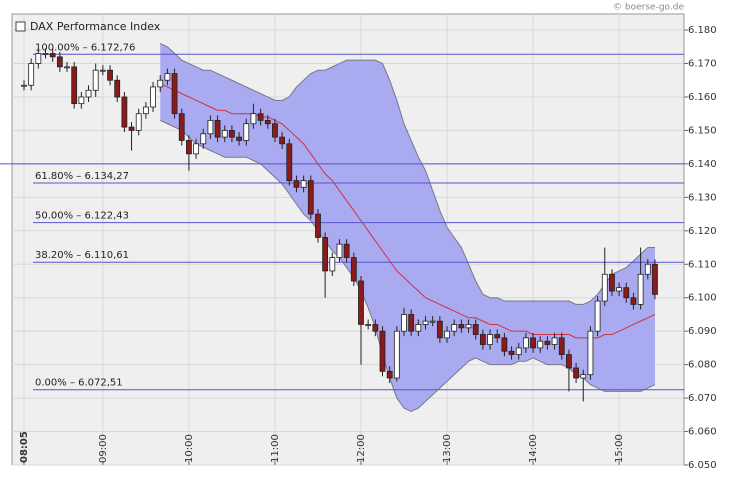 This screenshot has height=481, width=730. Describe the element at coordinates (82, 216) in the screenshot. I see `fib-label: 50.00% – 6.122,43` at that location.